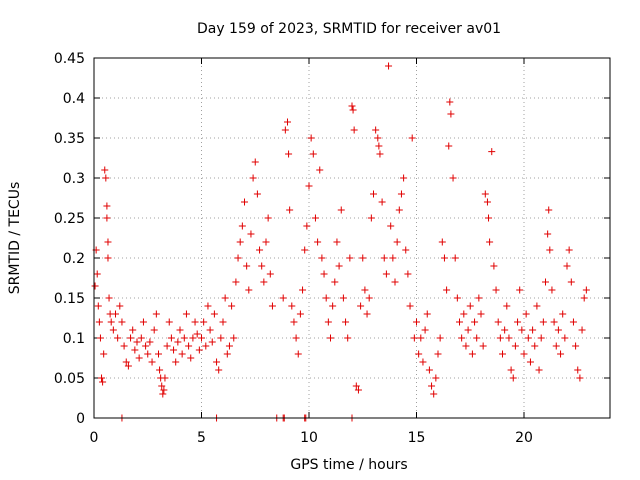 This screenshot has height=480, width=640. What do you see at coordinates (417, 438) in the screenshot?
I see `x-tick-label: 15` at bounding box center [417, 438].